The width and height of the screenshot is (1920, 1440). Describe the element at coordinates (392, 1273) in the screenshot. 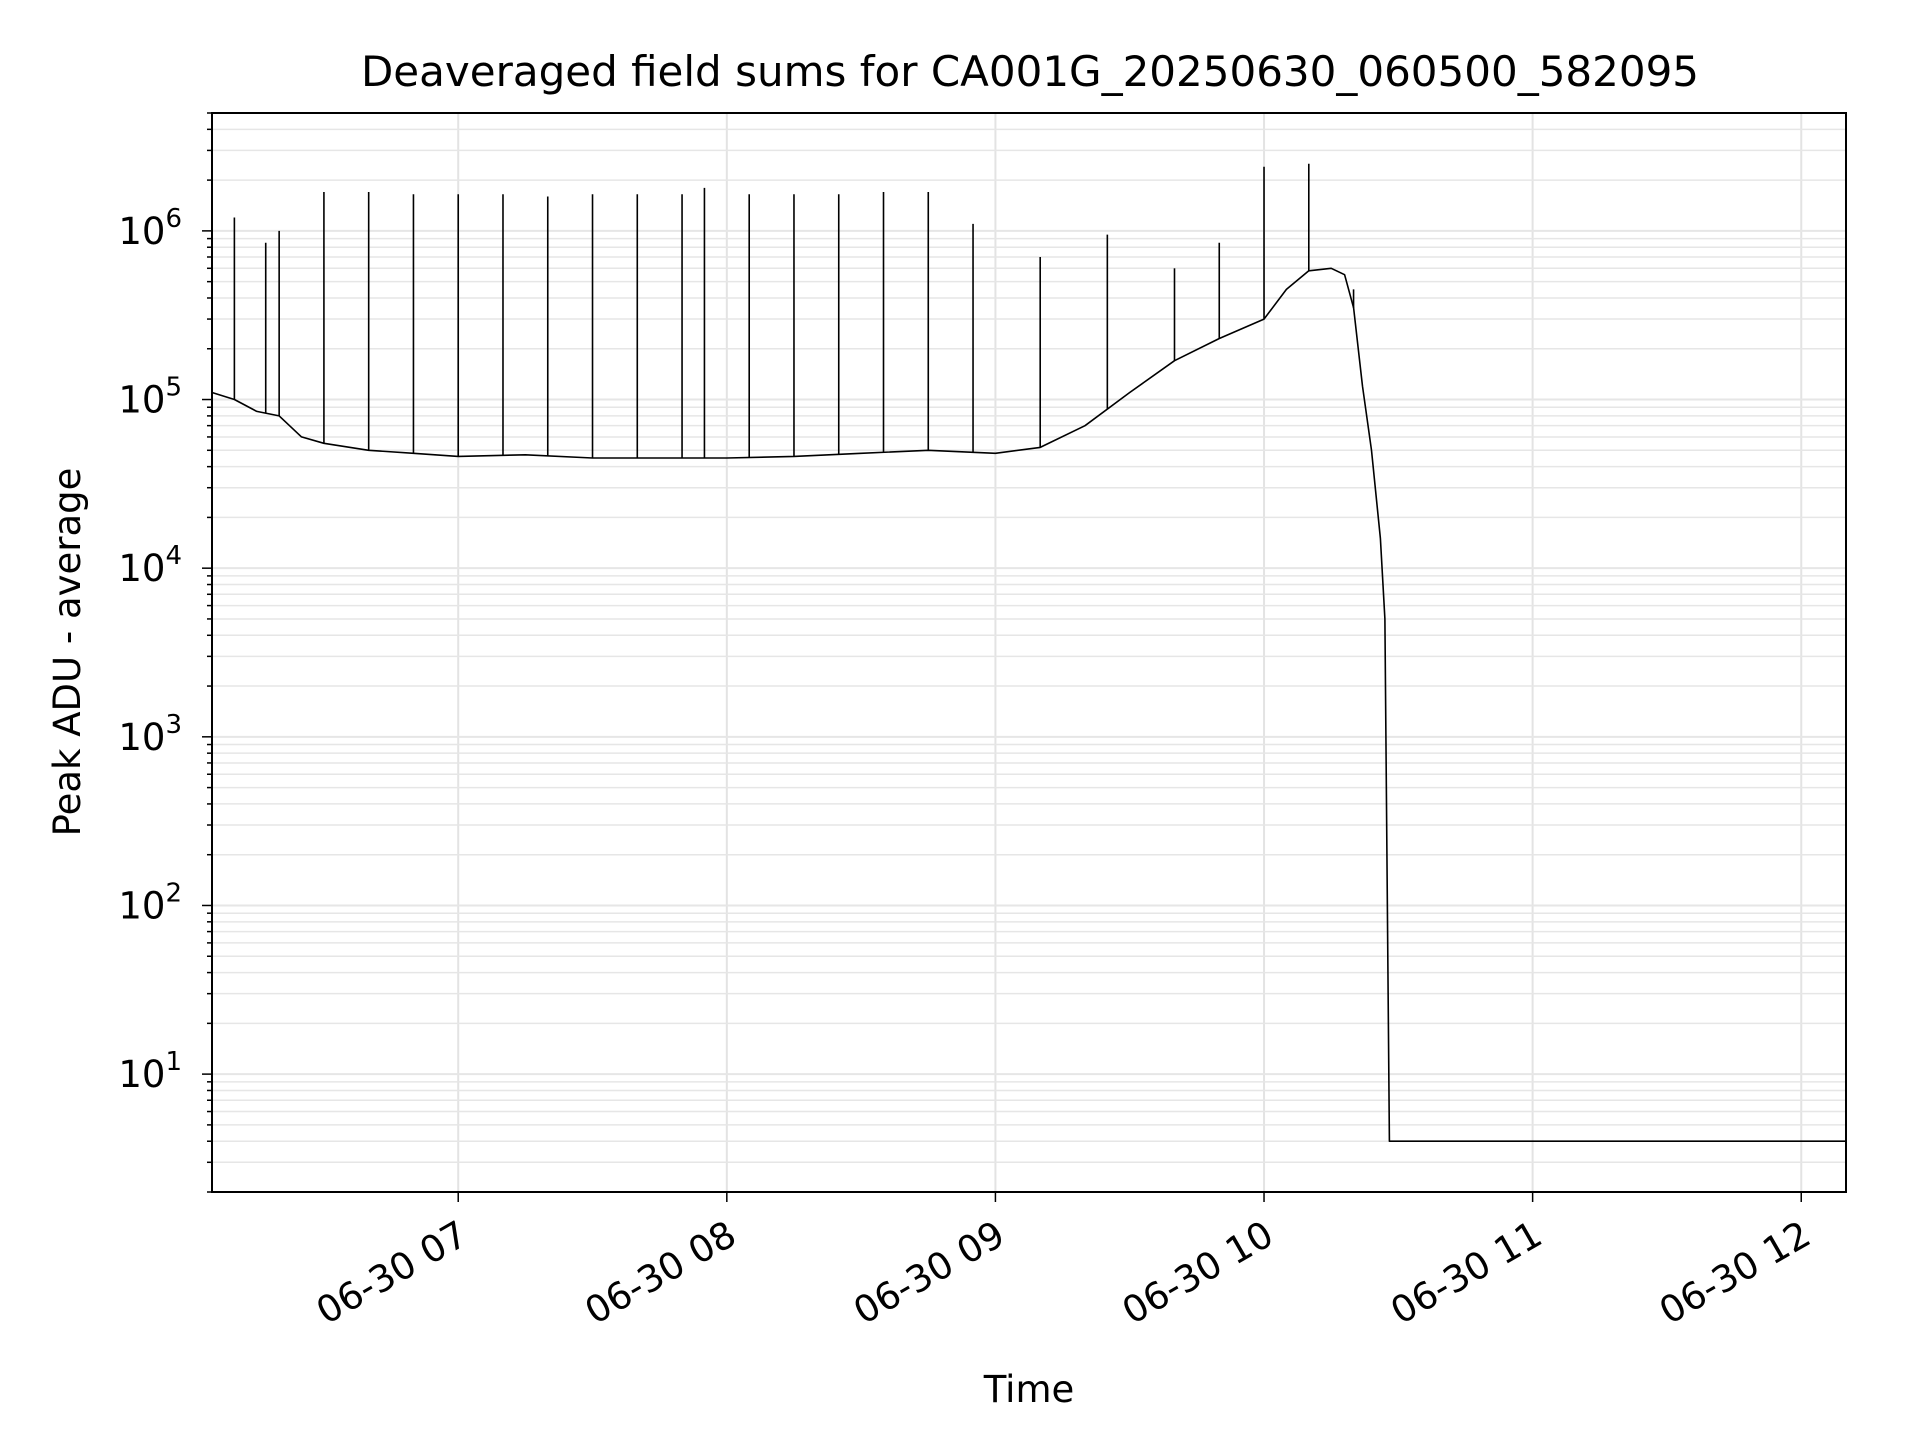

I see `x-tick-label: 06-30 07` at that location.